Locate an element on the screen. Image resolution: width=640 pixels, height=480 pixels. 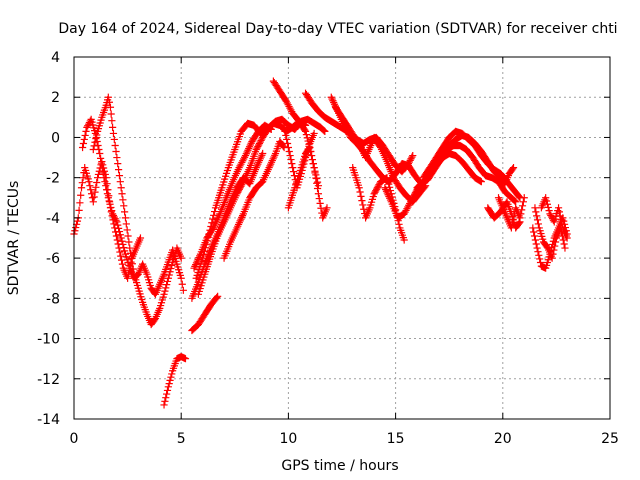
y-tick-label: 0 is located at coordinates (55, 138).